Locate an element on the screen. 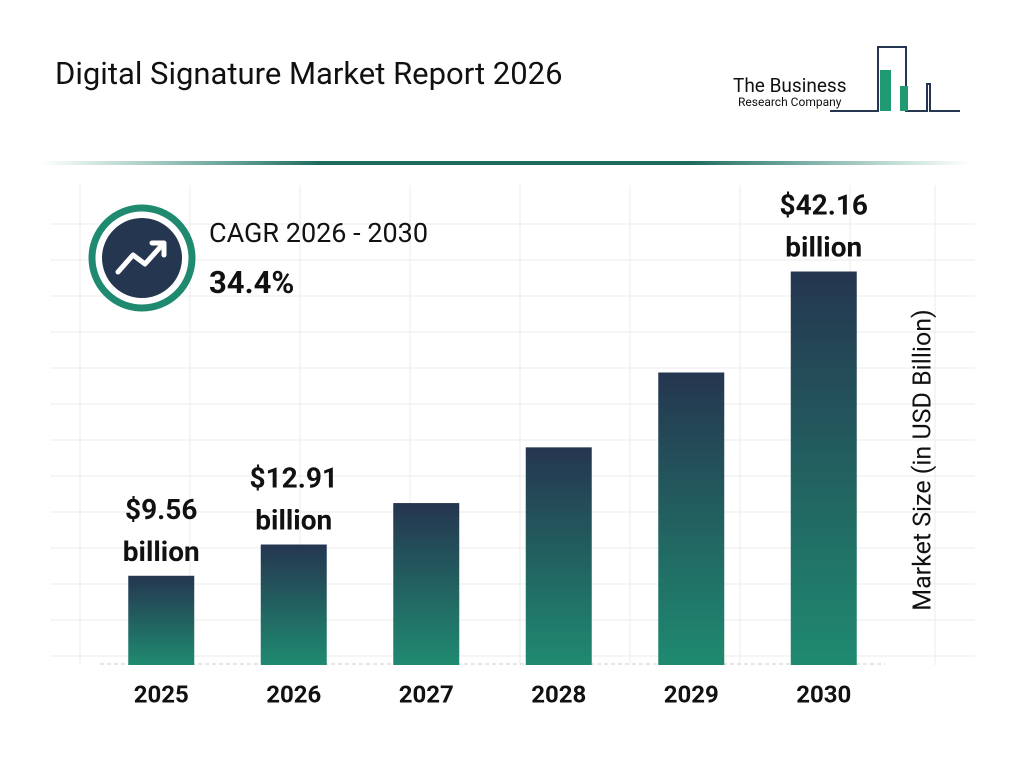 The height and width of the screenshot is (768, 1024). chart-title: Digital Signature Market Report 2026 is located at coordinates (309, 73).